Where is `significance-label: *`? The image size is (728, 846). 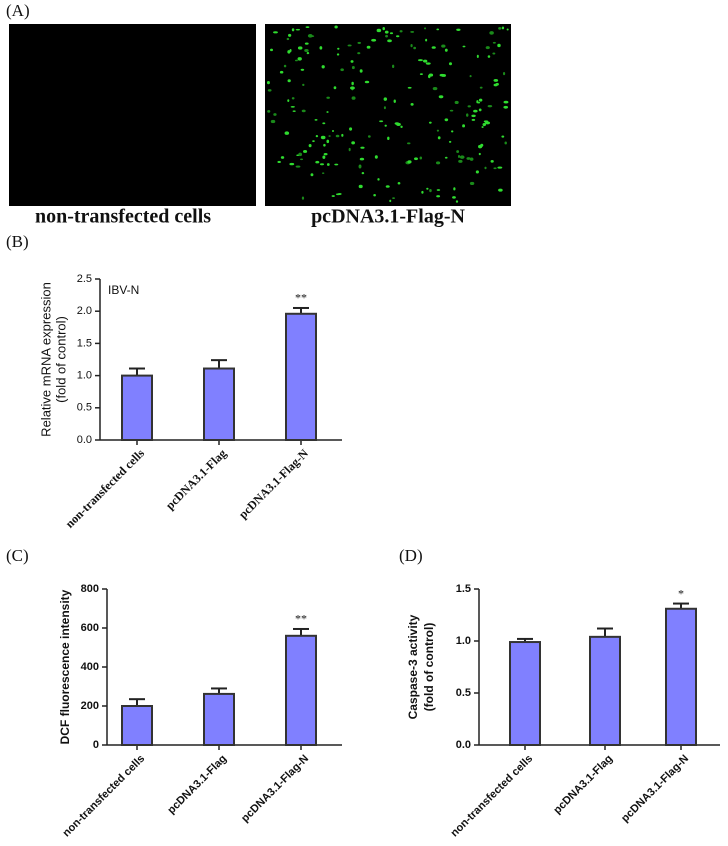 significance-label: * is located at coordinates (681, 593).